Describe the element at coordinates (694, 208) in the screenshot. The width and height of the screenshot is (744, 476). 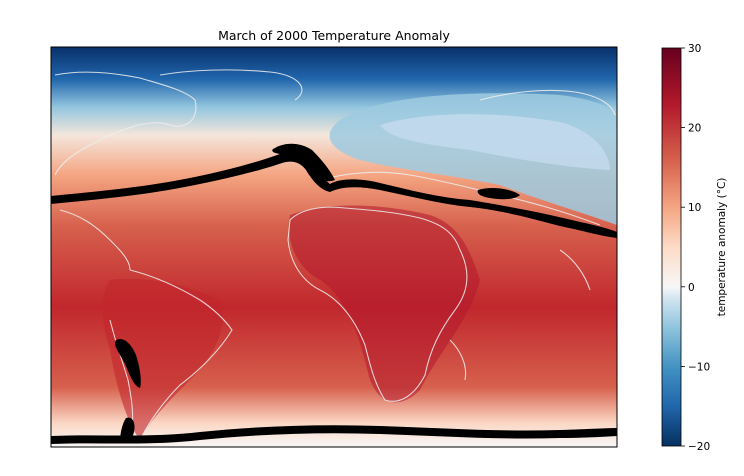
I see `colorbar-tick-label: 10` at that location.